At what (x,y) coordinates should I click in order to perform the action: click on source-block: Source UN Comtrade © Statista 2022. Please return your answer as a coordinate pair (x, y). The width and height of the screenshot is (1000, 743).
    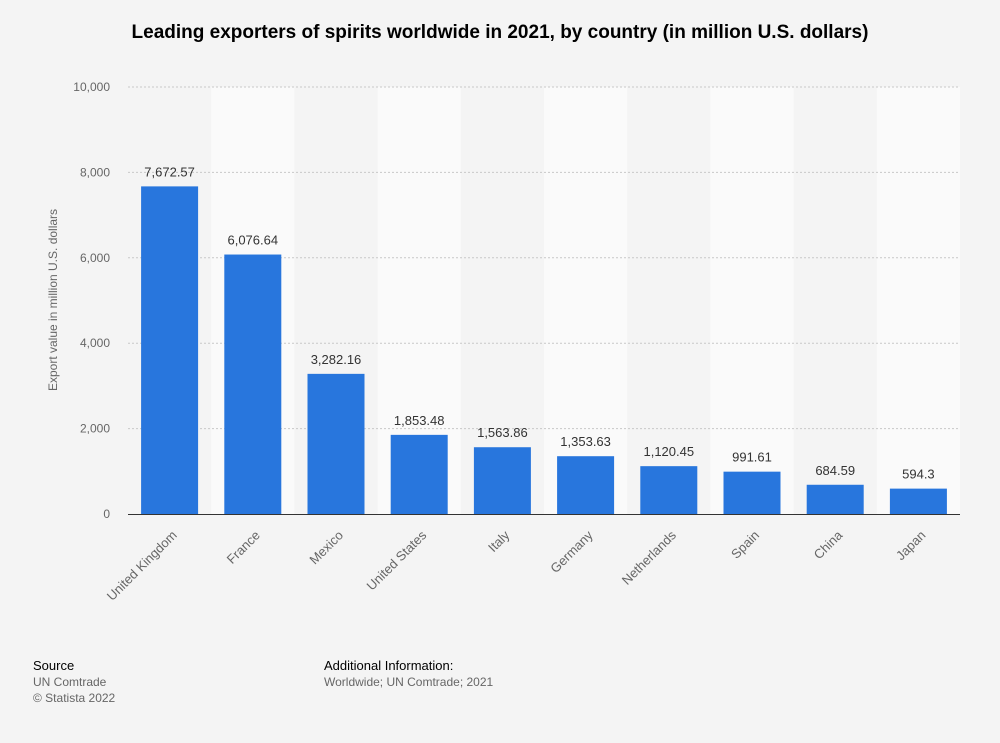
    Looking at the image, I should click on (74, 682).